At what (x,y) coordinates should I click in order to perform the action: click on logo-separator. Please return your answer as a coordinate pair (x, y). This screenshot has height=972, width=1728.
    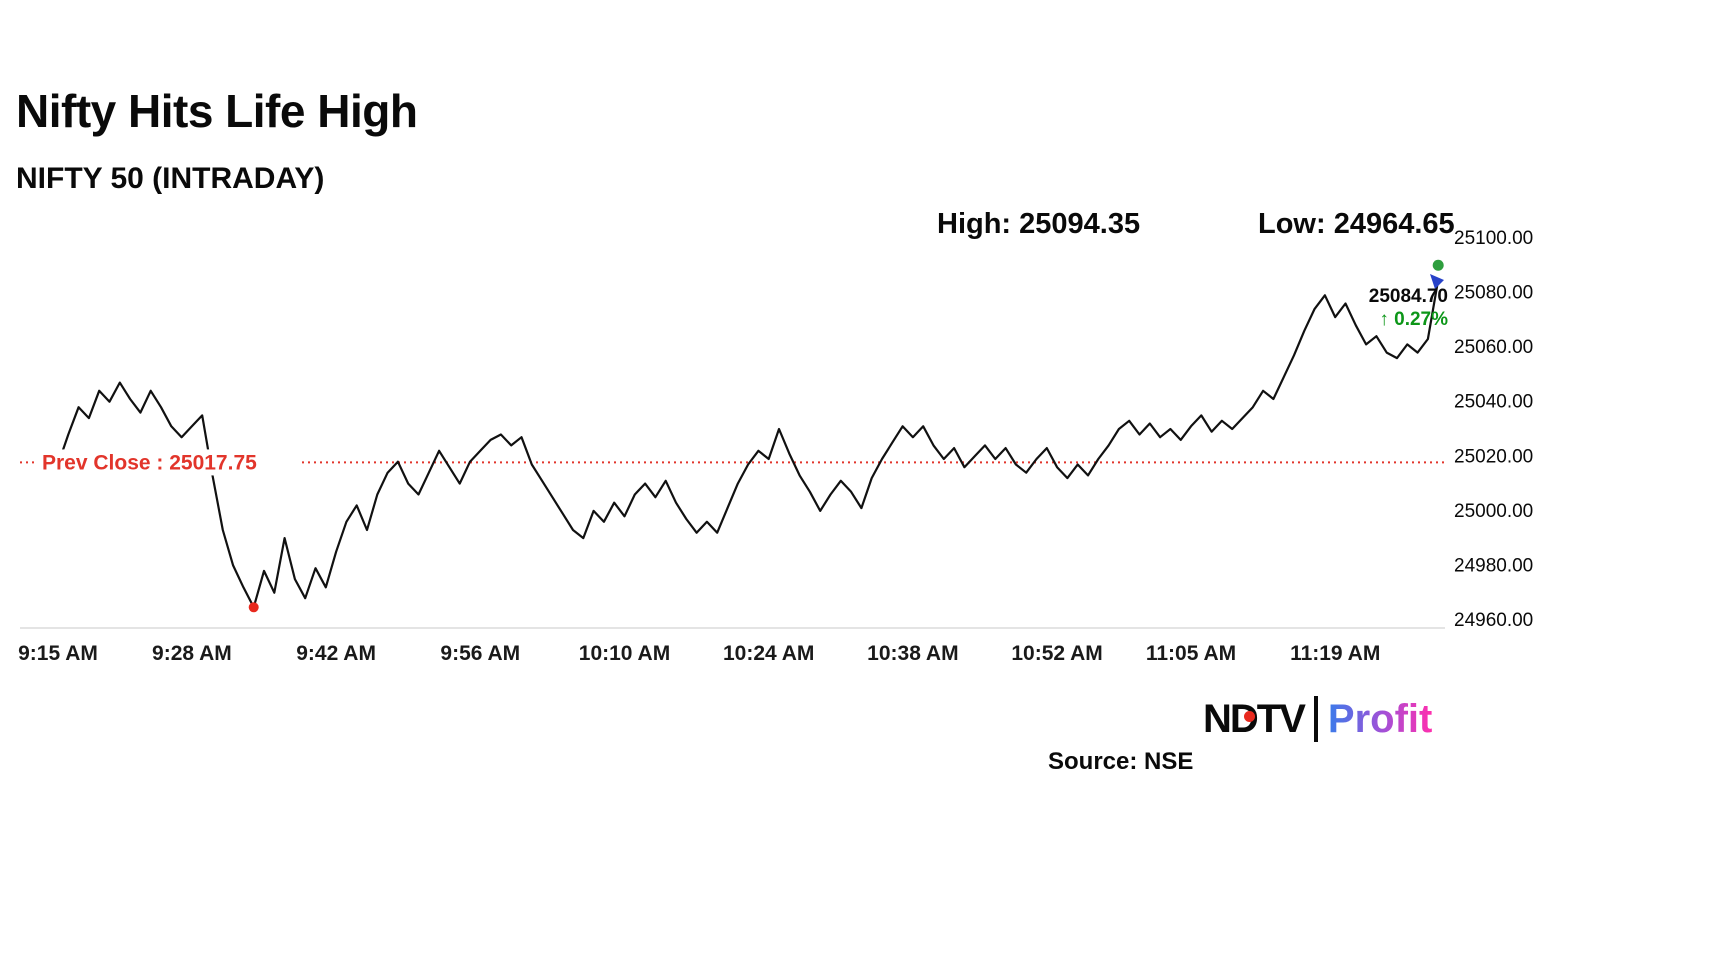
    Looking at the image, I should click on (1315, 719).